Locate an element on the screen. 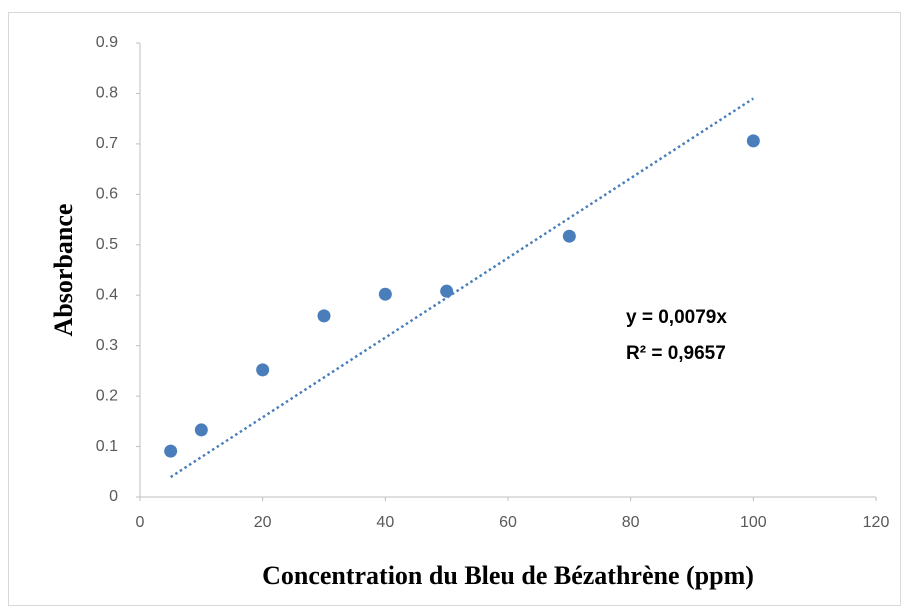 The width and height of the screenshot is (909, 612). y-tick-label: 0.3 is located at coordinates (107, 345).